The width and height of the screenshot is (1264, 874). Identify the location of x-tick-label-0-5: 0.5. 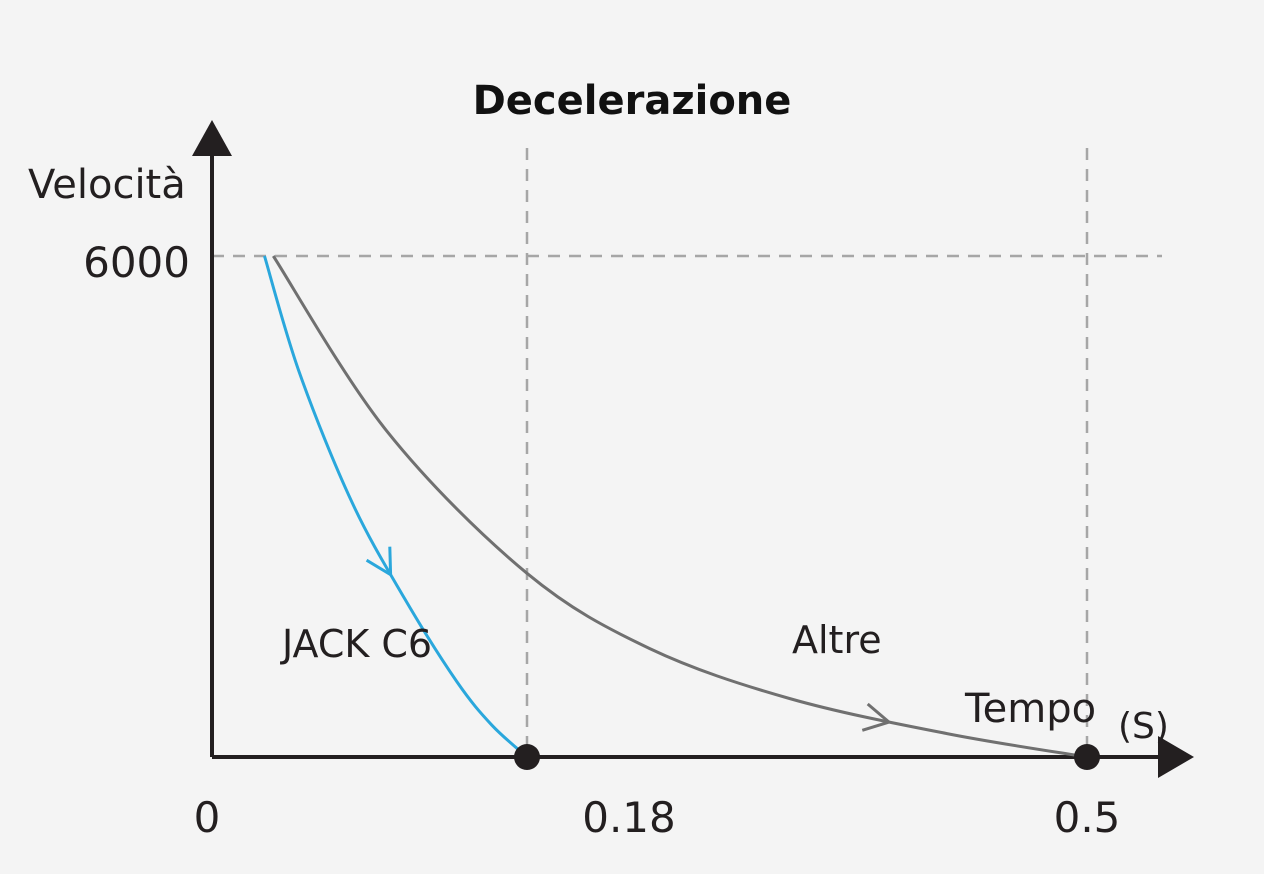
(1087, 817).